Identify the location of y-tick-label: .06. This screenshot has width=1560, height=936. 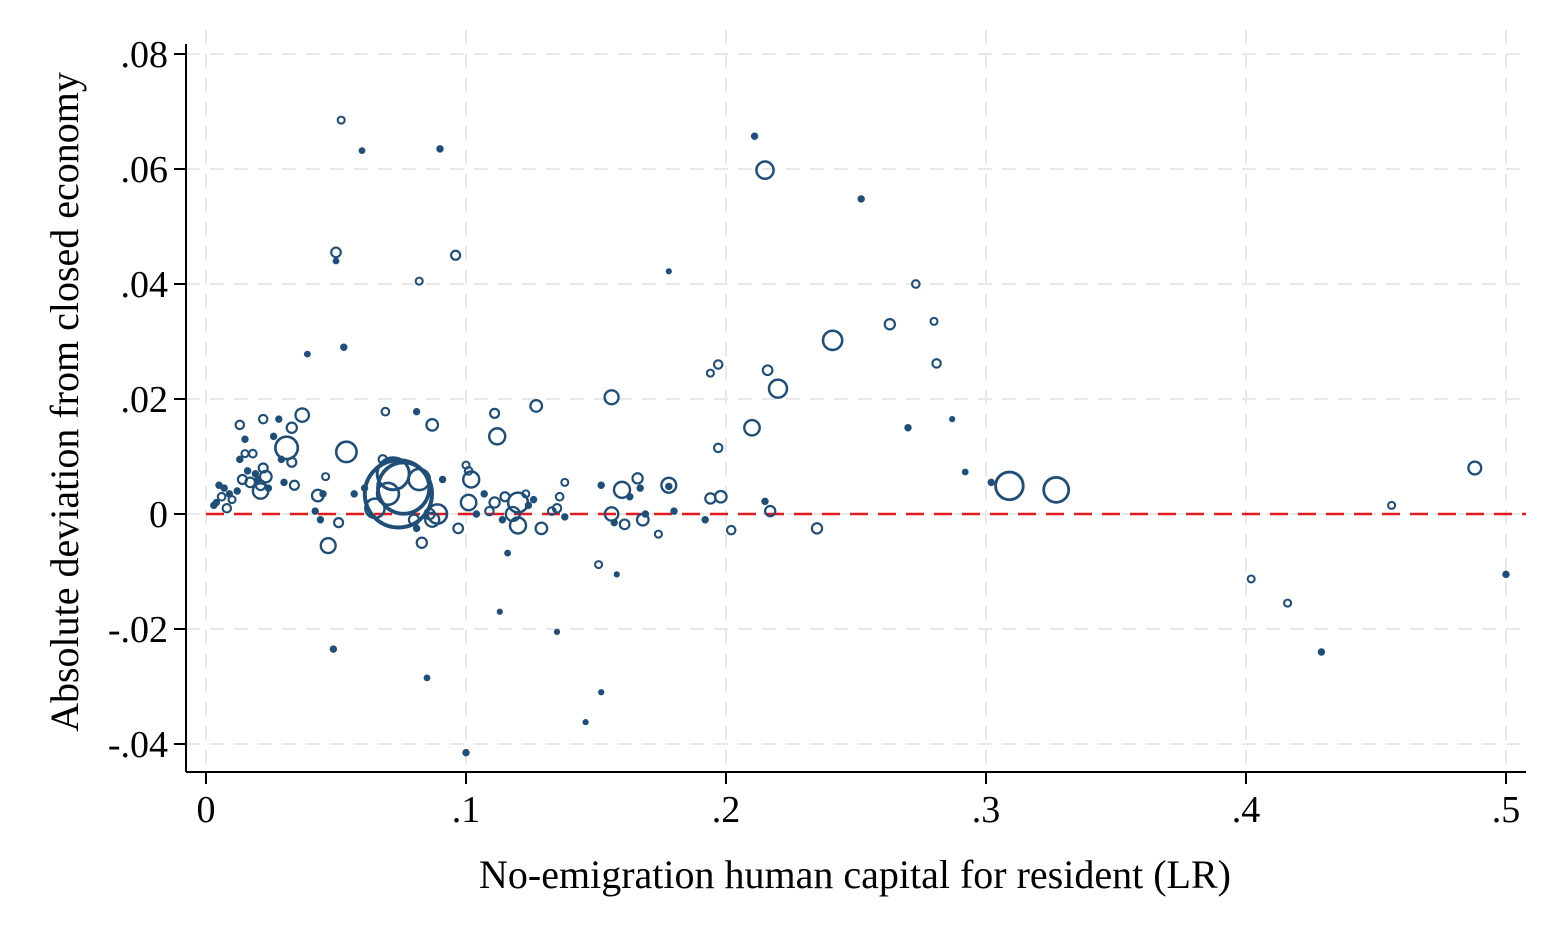
(145, 170).